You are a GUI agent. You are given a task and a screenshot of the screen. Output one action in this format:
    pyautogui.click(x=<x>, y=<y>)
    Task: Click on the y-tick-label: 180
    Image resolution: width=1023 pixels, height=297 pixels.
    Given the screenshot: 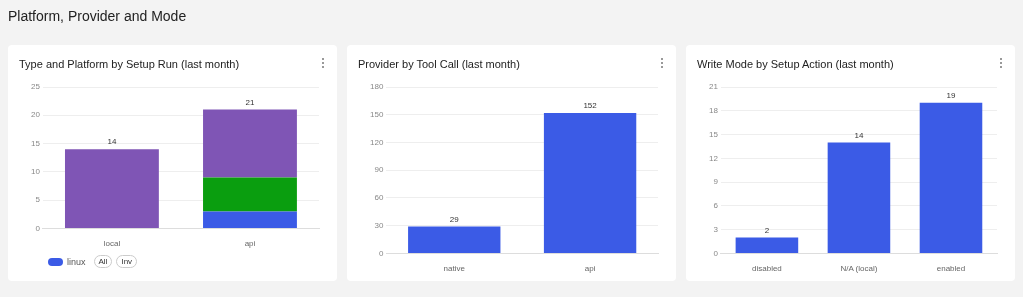 What is the action you would take?
    pyautogui.click(x=376, y=87)
    